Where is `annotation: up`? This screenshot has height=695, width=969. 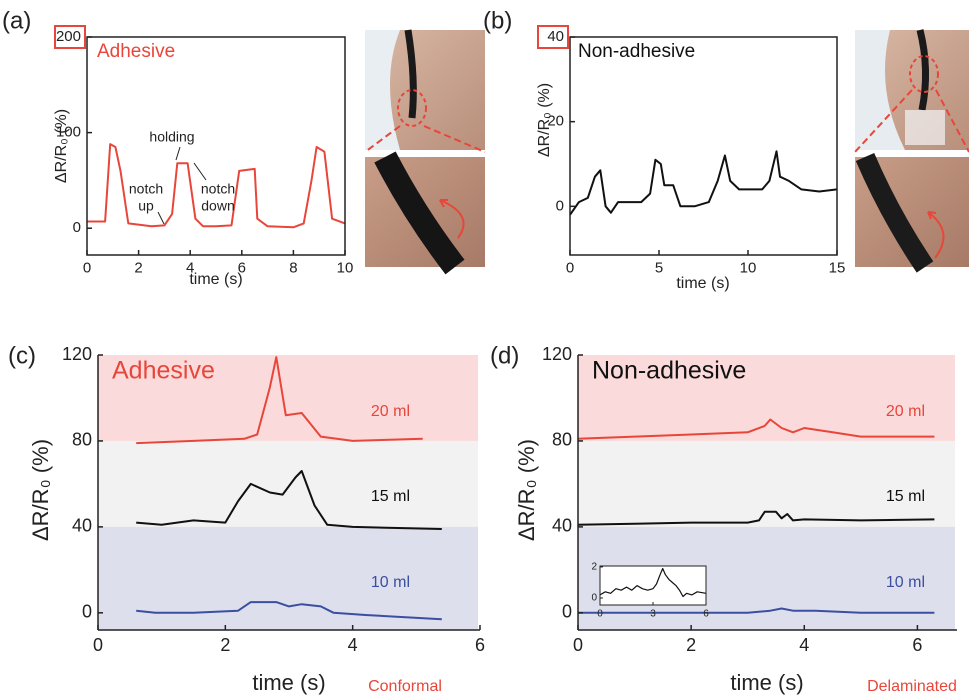
annotation: up is located at coordinates (146, 206).